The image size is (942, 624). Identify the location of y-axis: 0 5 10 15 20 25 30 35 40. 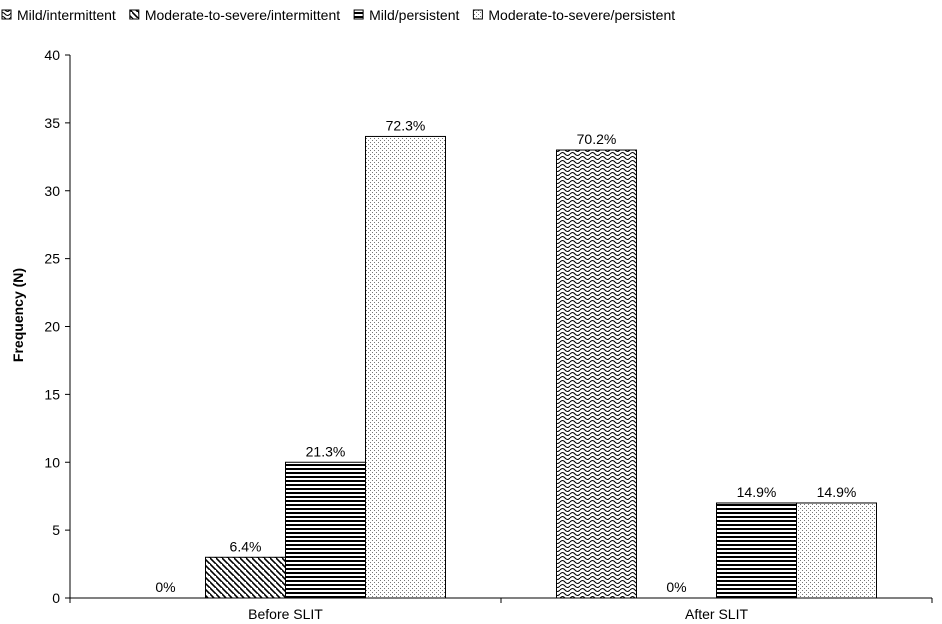
(57, 326).